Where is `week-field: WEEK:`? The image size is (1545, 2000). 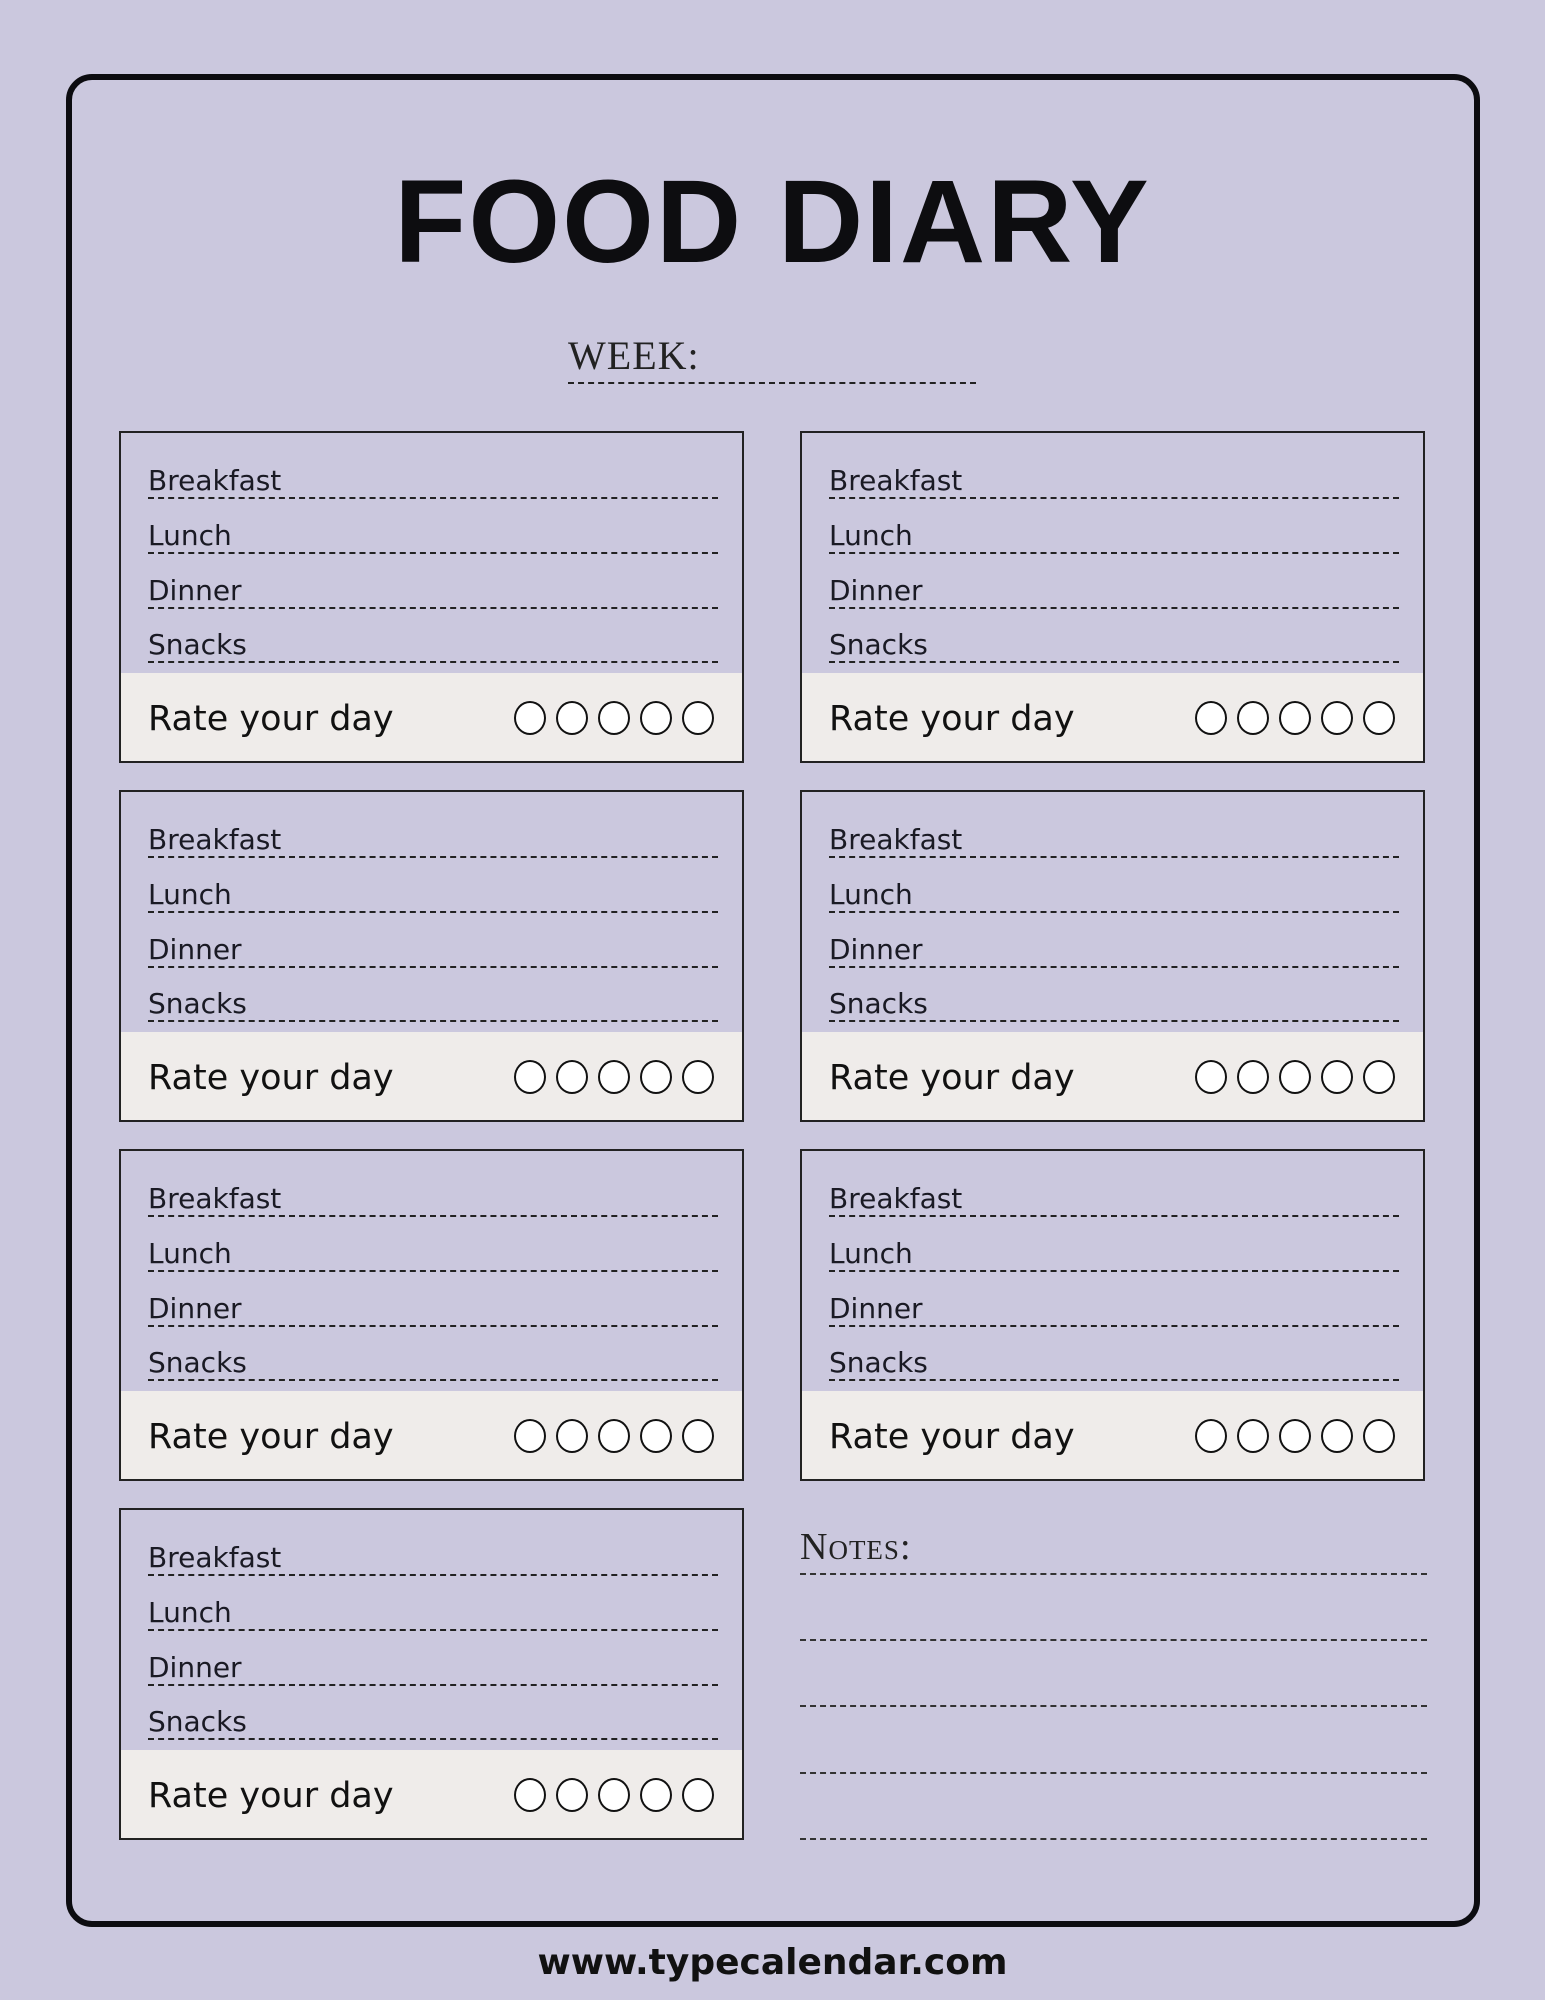
week-field: WEEK: is located at coordinates (772, 358).